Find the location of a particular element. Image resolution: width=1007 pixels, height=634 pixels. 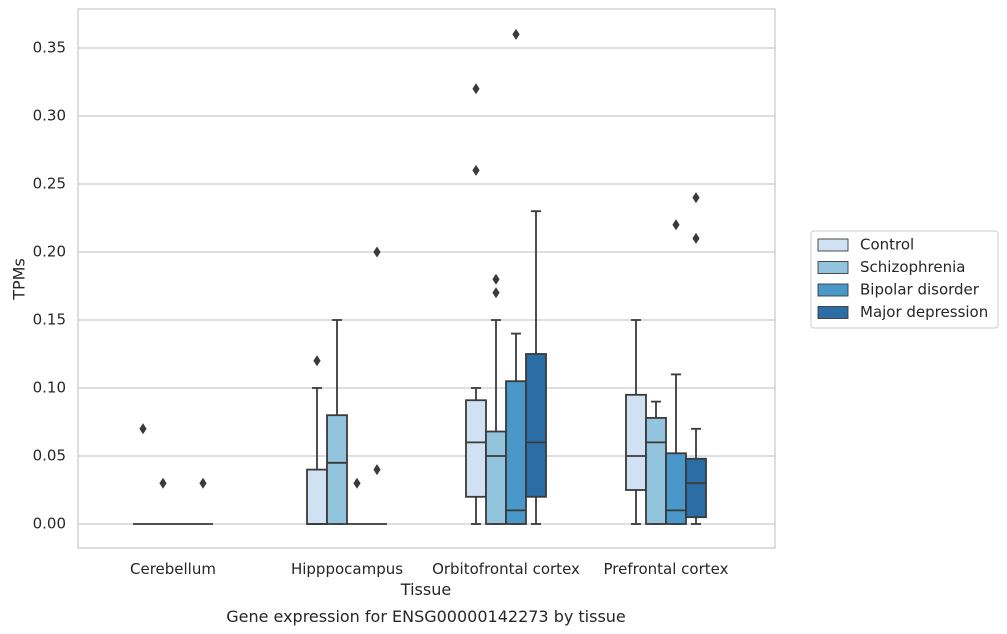

y-tick-label: 0.35 is located at coordinates (49, 48).